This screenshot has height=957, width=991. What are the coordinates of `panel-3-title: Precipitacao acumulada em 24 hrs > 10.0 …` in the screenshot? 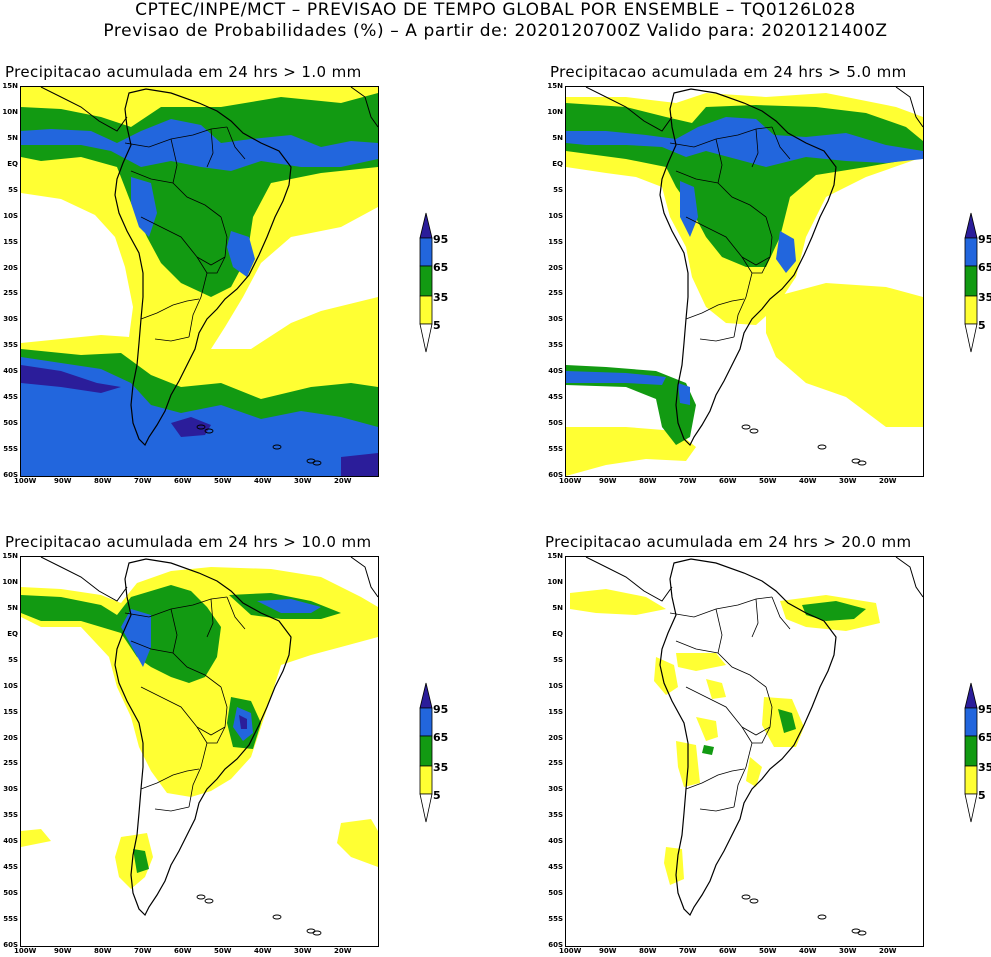 It's located at (188, 542).